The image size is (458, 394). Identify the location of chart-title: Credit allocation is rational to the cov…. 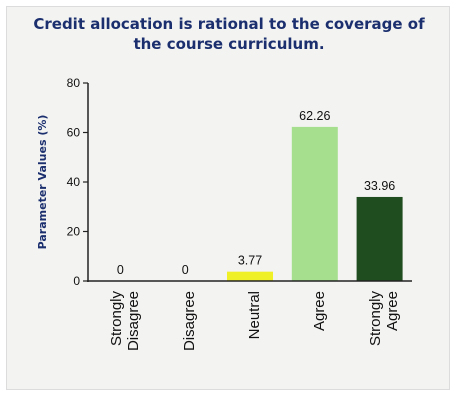
(229, 34).